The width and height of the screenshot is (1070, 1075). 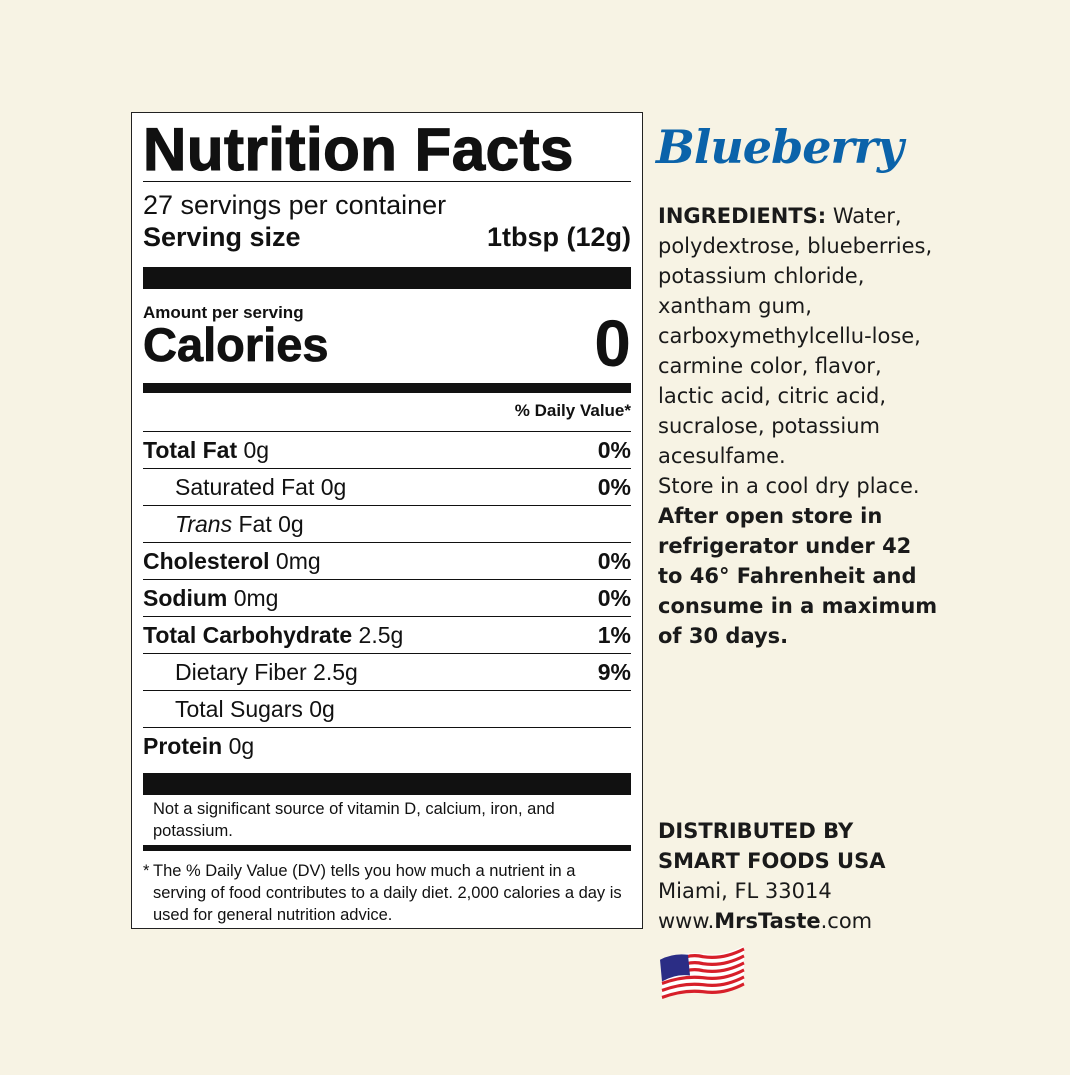 I want to click on serving-size-label: Serving size, so click(x=222, y=237).